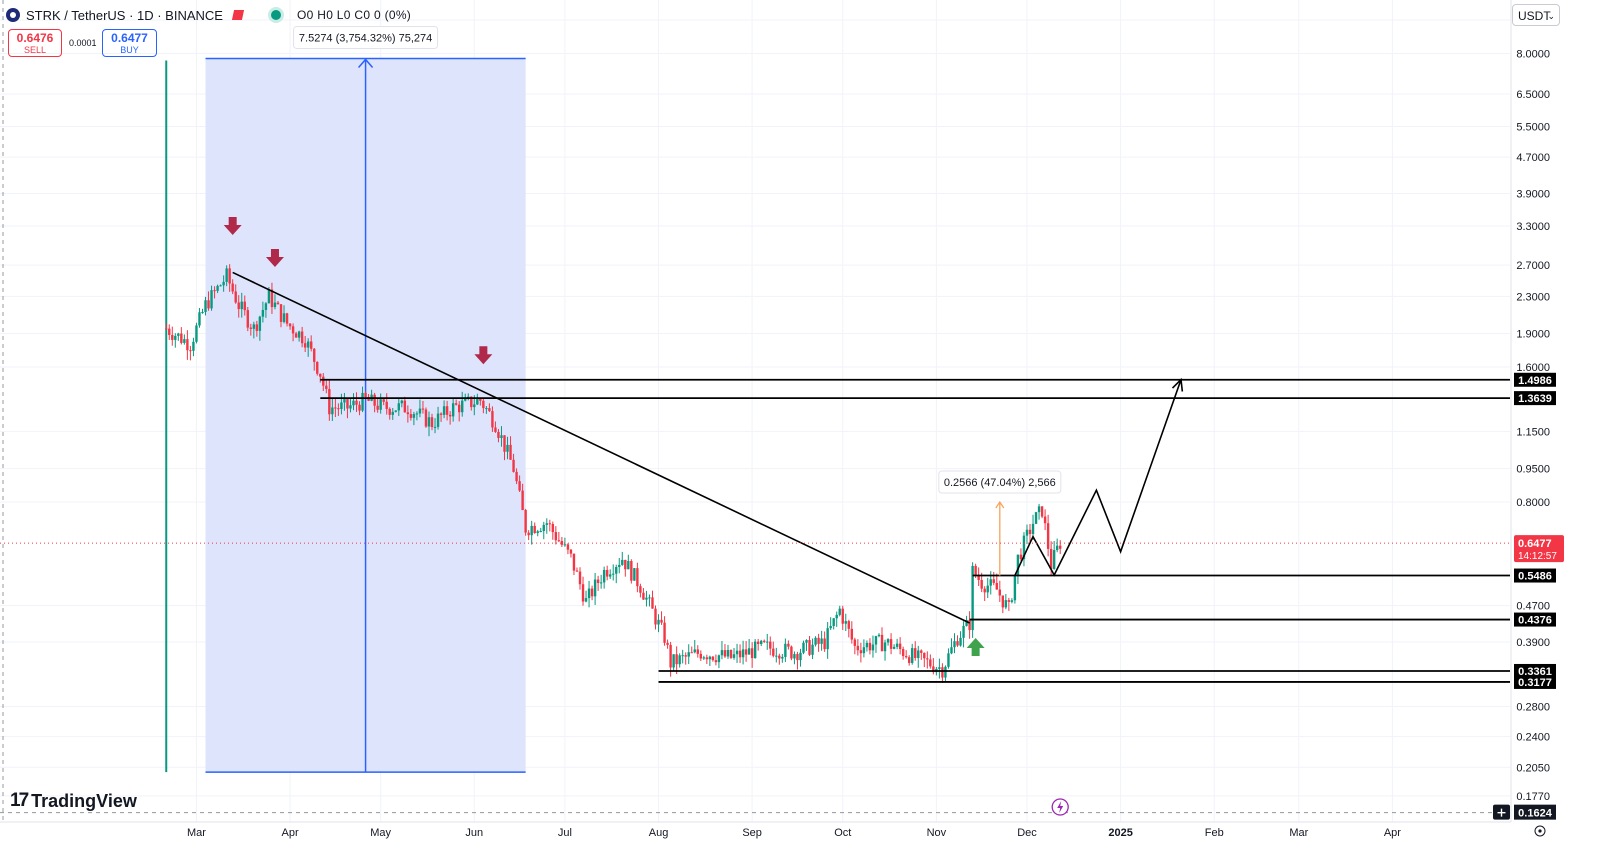  What do you see at coordinates (975, 647) in the screenshot?
I see `arrow-up-icon` at bounding box center [975, 647].